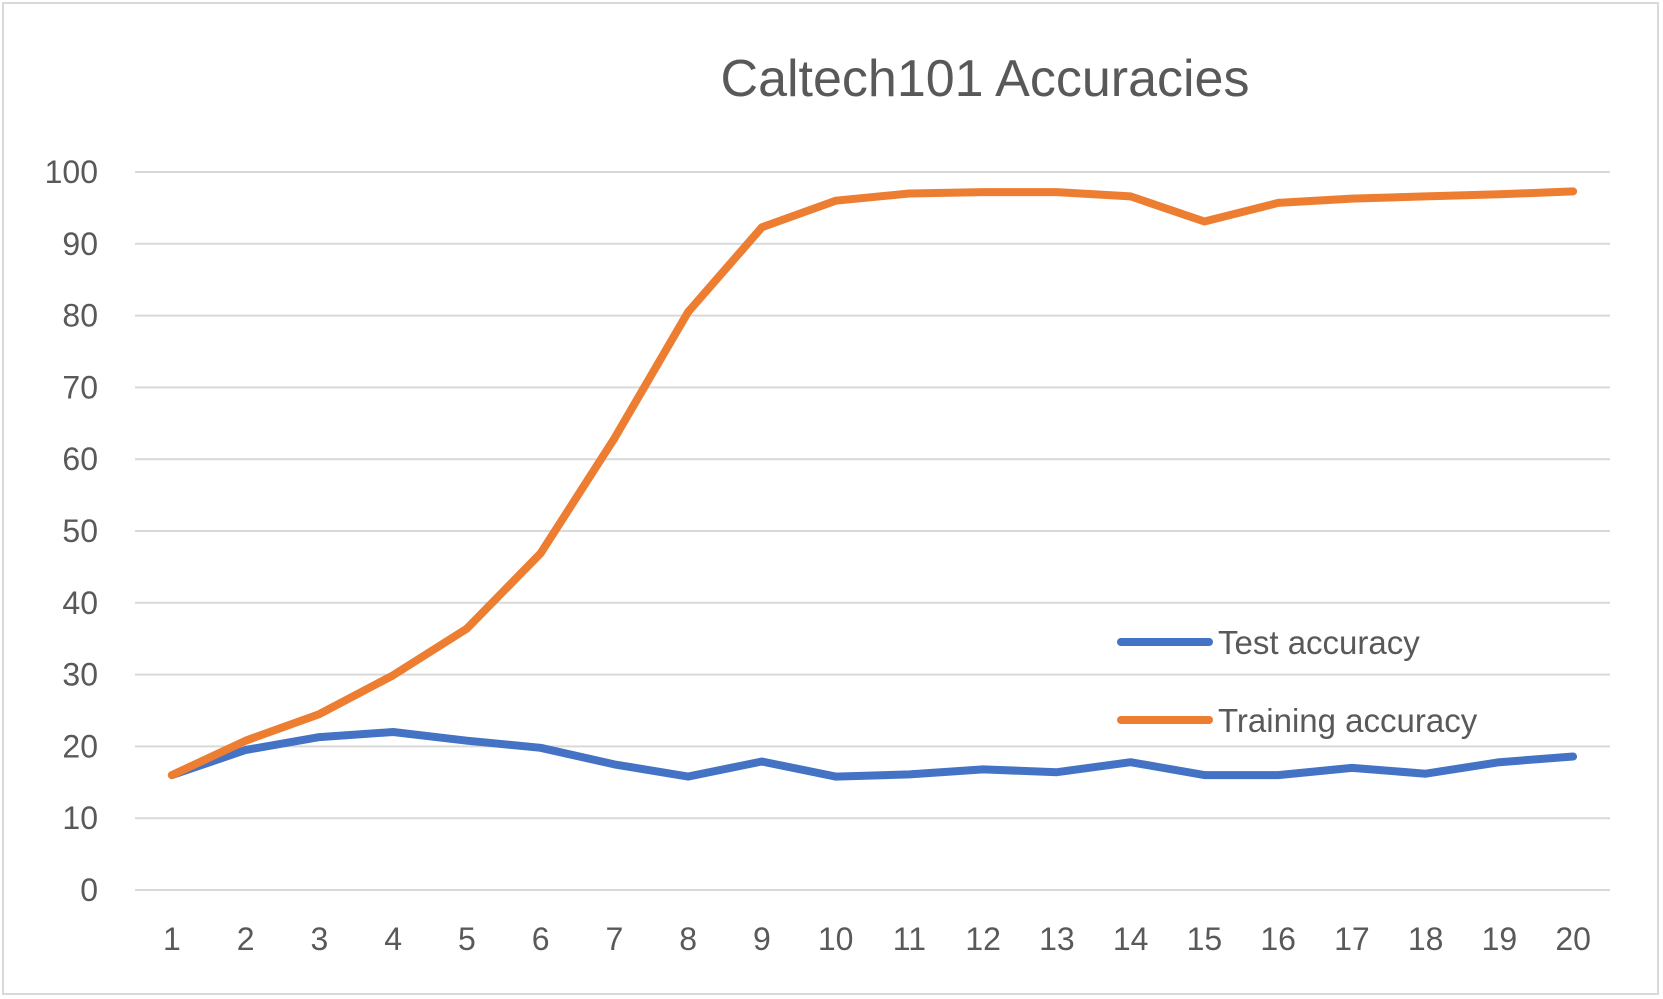 Image resolution: width=1663 pixels, height=999 pixels. What do you see at coordinates (985, 79) in the screenshot?
I see `chart-title: Caltech101 Accuracies` at bounding box center [985, 79].